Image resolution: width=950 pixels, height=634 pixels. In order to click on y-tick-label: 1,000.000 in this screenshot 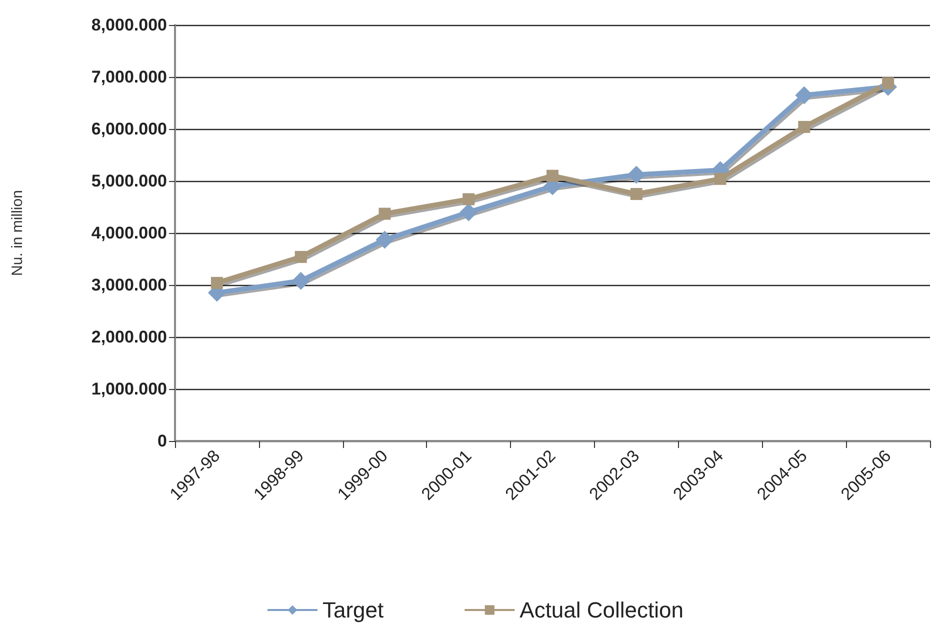, I will do `click(129, 389)`.